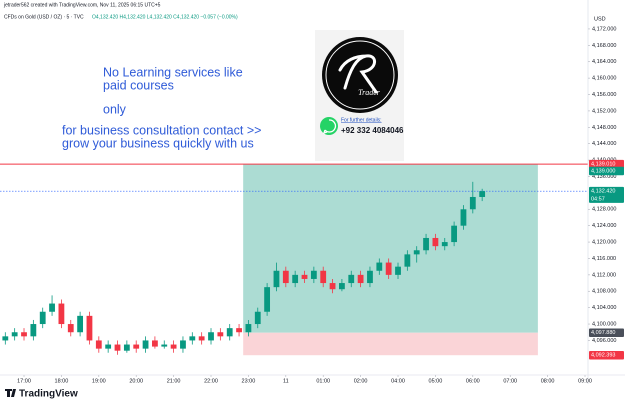 The width and height of the screenshot is (625, 407). Describe the element at coordinates (369, 92) in the screenshot. I see `logo-text: Trader` at that location.